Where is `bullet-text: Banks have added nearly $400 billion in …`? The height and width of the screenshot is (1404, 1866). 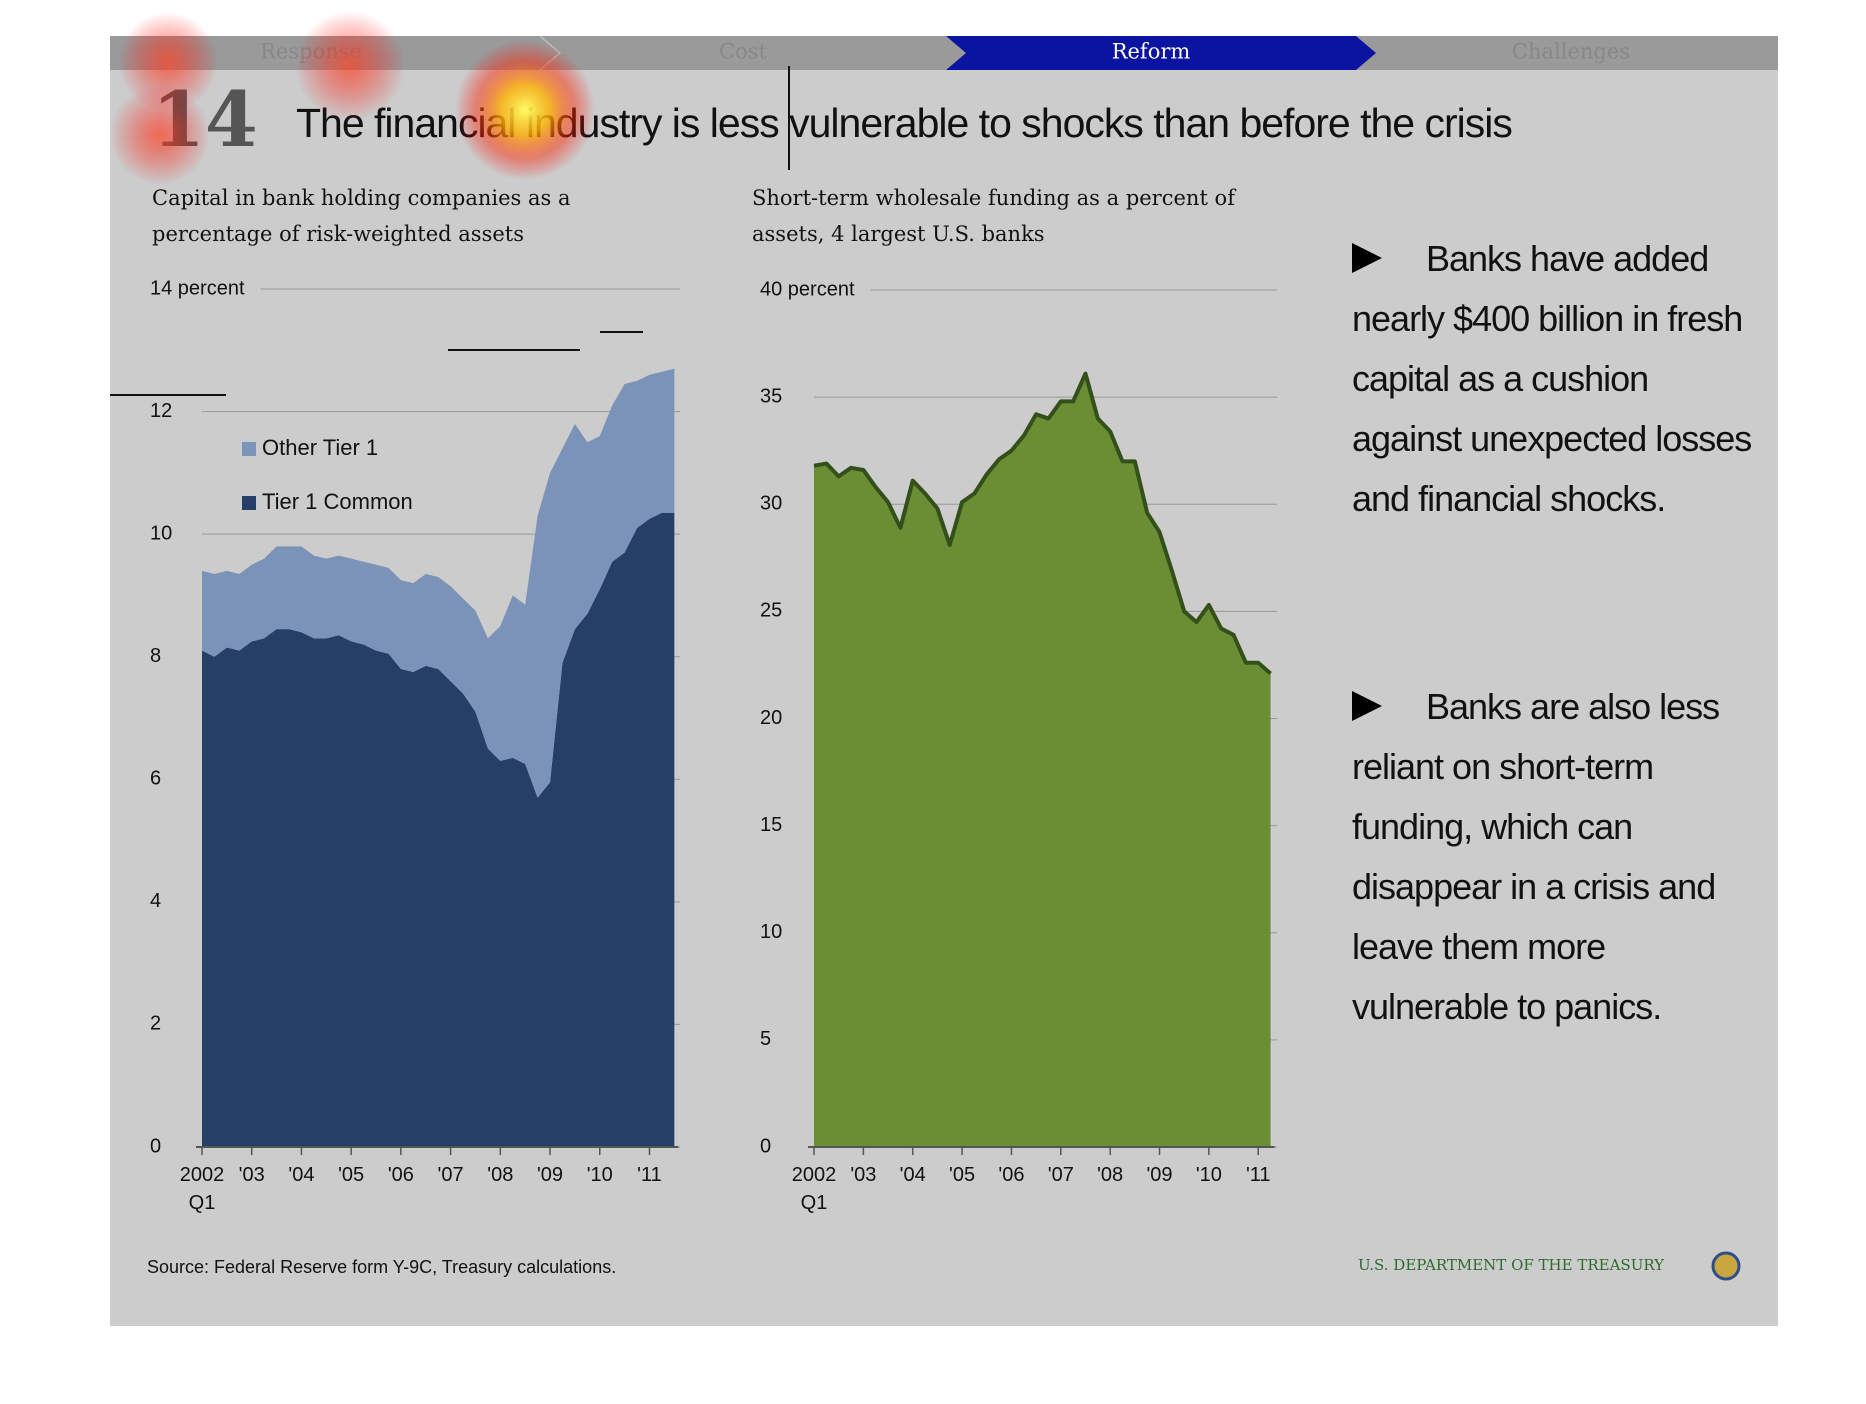 bullet-text: Banks have added nearly $400 billion in … is located at coordinates (1552, 378).